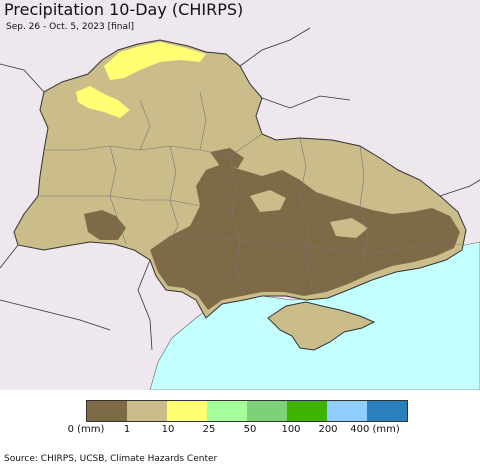  Describe the element at coordinates (268, 201) in the screenshot. I see `light-patch-a` at that location.